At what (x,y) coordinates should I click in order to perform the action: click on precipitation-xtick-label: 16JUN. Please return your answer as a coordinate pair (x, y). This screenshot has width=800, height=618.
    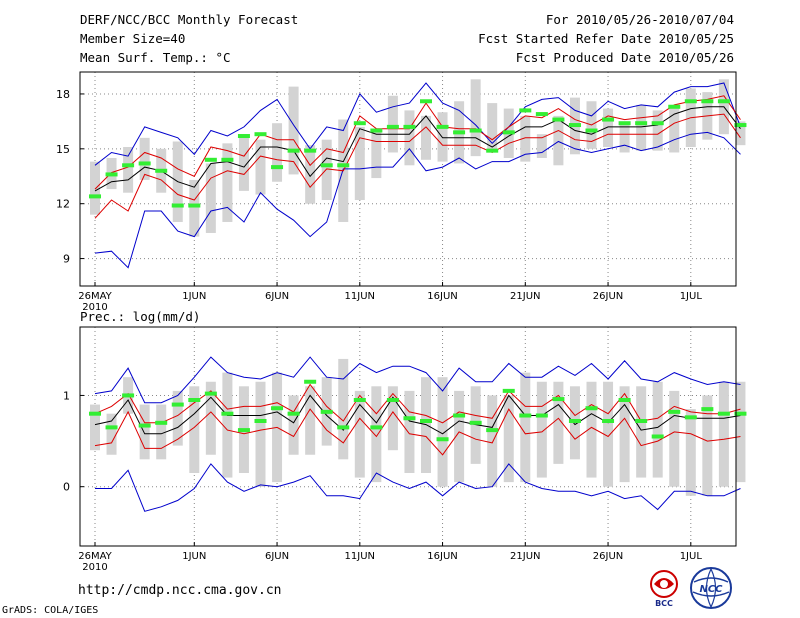
    Looking at the image, I should click on (442, 556).